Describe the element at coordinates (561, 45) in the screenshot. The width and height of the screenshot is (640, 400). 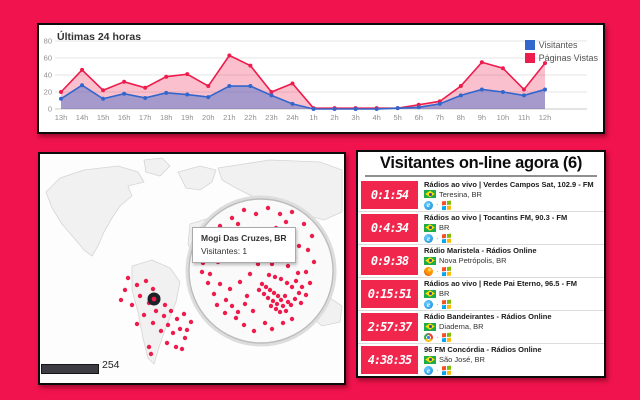
I see `legend-item: Visitantes` at that location.